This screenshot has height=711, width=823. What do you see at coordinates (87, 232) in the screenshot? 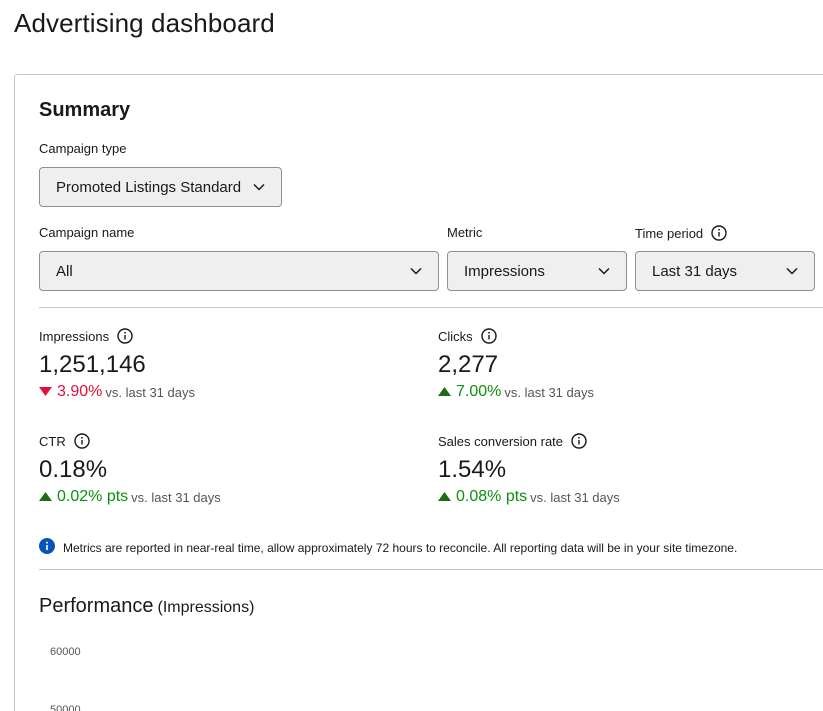
I see `campaign-name-label: Campaign name` at bounding box center [87, 232].